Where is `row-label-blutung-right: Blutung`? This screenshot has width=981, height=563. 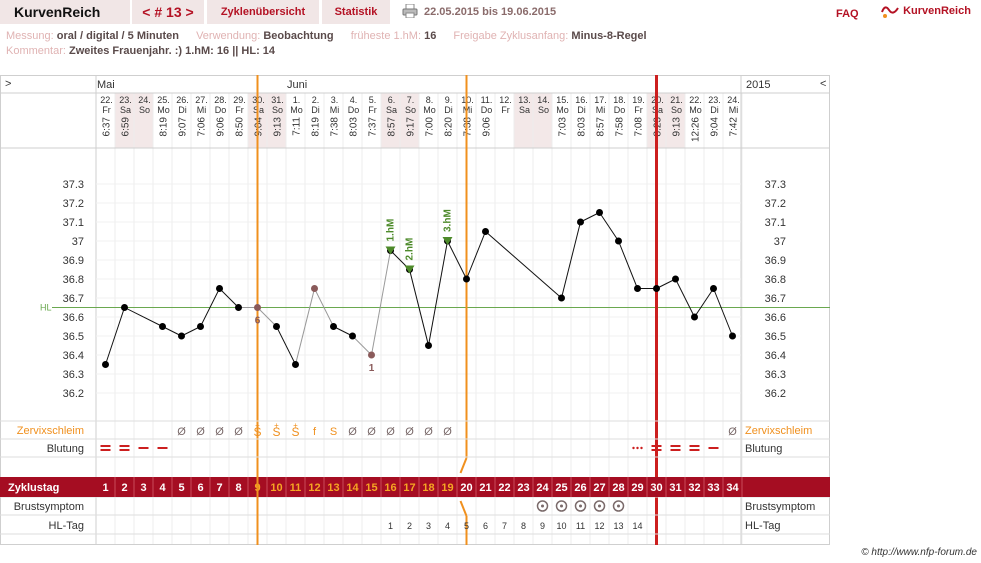 row-label-blutung-right: Blutung is located at coordinates (763, 449).